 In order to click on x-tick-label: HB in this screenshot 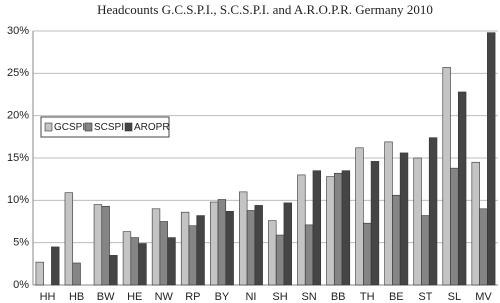, I will do `click(76, 297)`.